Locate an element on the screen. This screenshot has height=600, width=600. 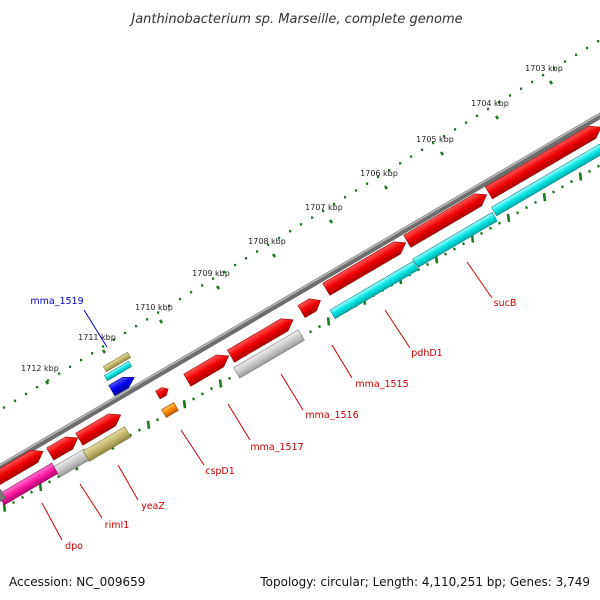
cds-cspD1 is located at coordinates (162, 393).